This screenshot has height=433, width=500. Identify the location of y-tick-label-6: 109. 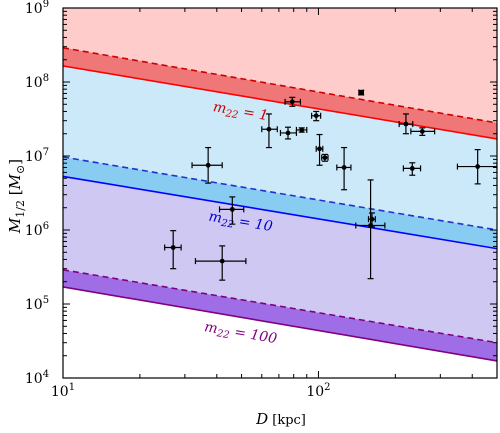
(37, 8).